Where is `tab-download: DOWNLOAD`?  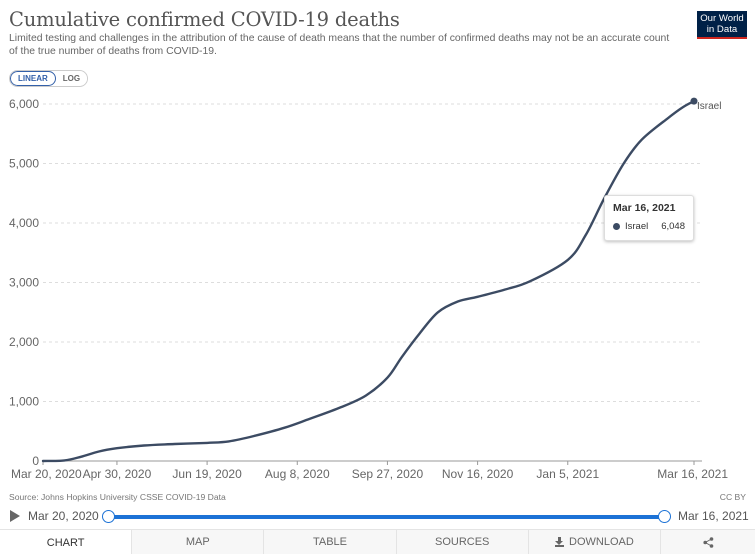
tab-download: DOWNLOAD is located at coordinates (593, 542).